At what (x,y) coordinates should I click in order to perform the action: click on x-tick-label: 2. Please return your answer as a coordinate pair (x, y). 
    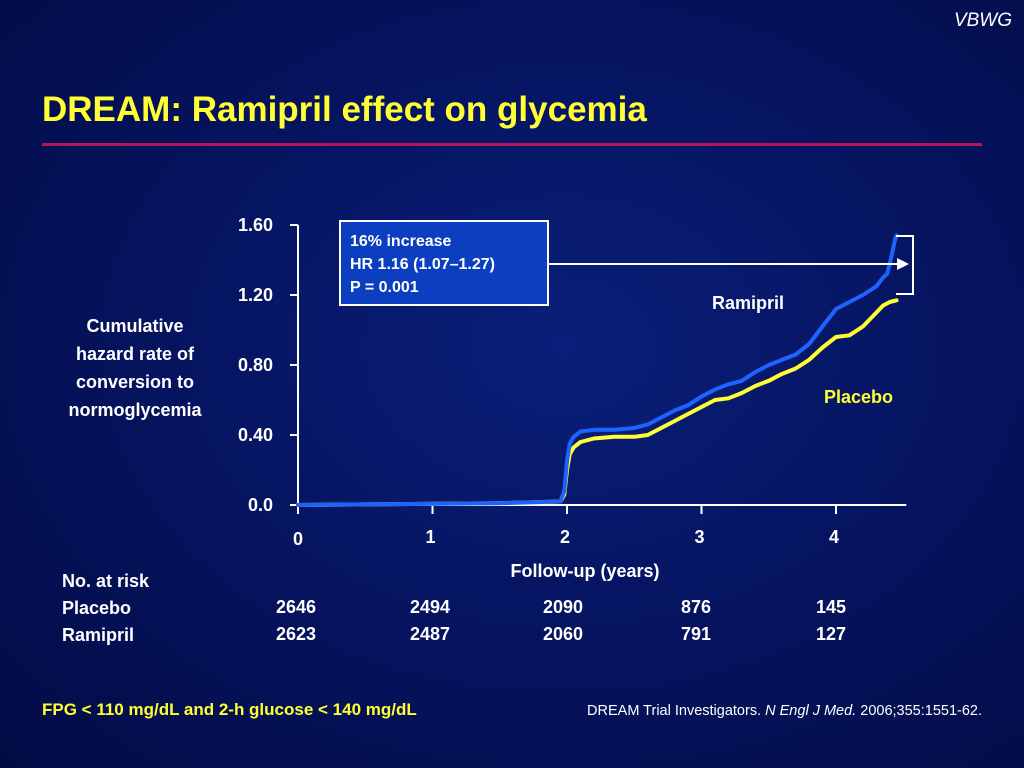
    Looking at the image, I should click on (565, 537).